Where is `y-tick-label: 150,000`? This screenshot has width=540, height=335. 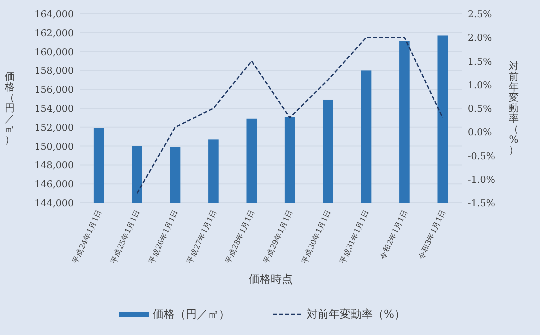 y-tick-label: 150,000 is located at coordinates (54, 147).